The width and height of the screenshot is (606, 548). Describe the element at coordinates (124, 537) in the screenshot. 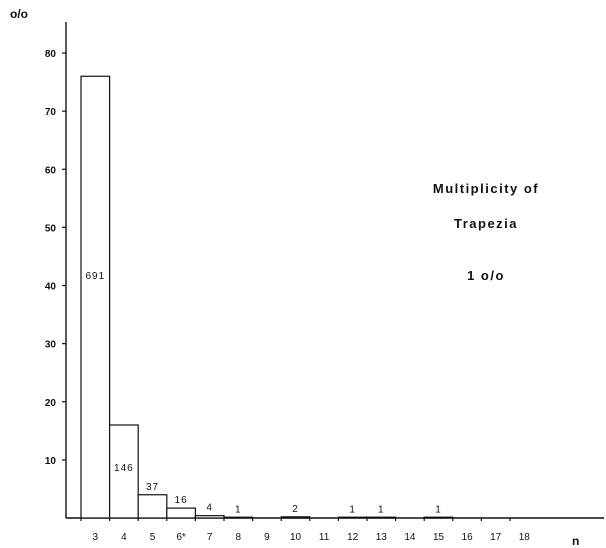

I see `x-tick-label: 4` at that location.